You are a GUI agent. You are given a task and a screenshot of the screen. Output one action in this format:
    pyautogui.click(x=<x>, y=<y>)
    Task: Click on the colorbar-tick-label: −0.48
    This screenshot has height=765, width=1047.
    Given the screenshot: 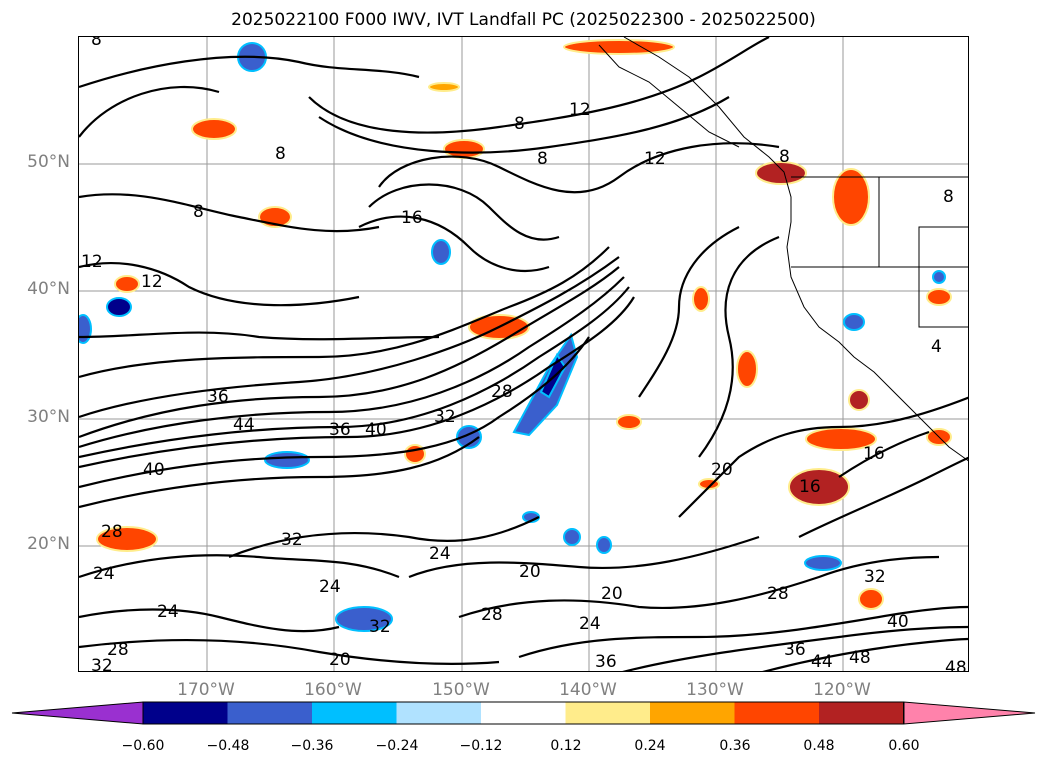 What is the action you would take?
    pyautogui.click(x=228, y=746)
    